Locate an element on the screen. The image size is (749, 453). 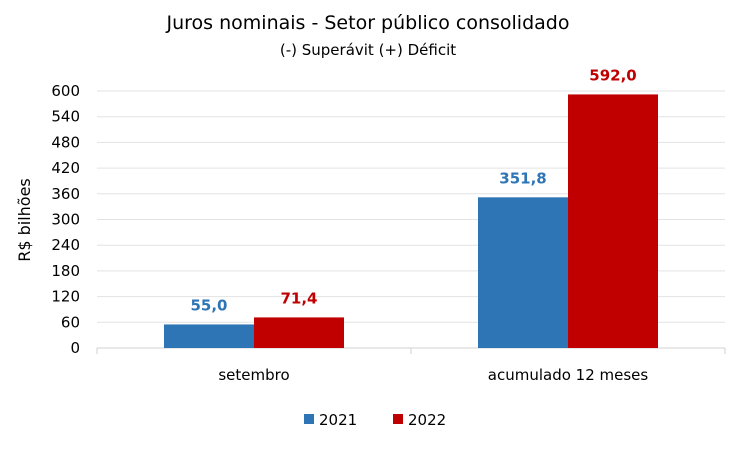
y-tick-label: 540 is located at coordinates (65, 117).